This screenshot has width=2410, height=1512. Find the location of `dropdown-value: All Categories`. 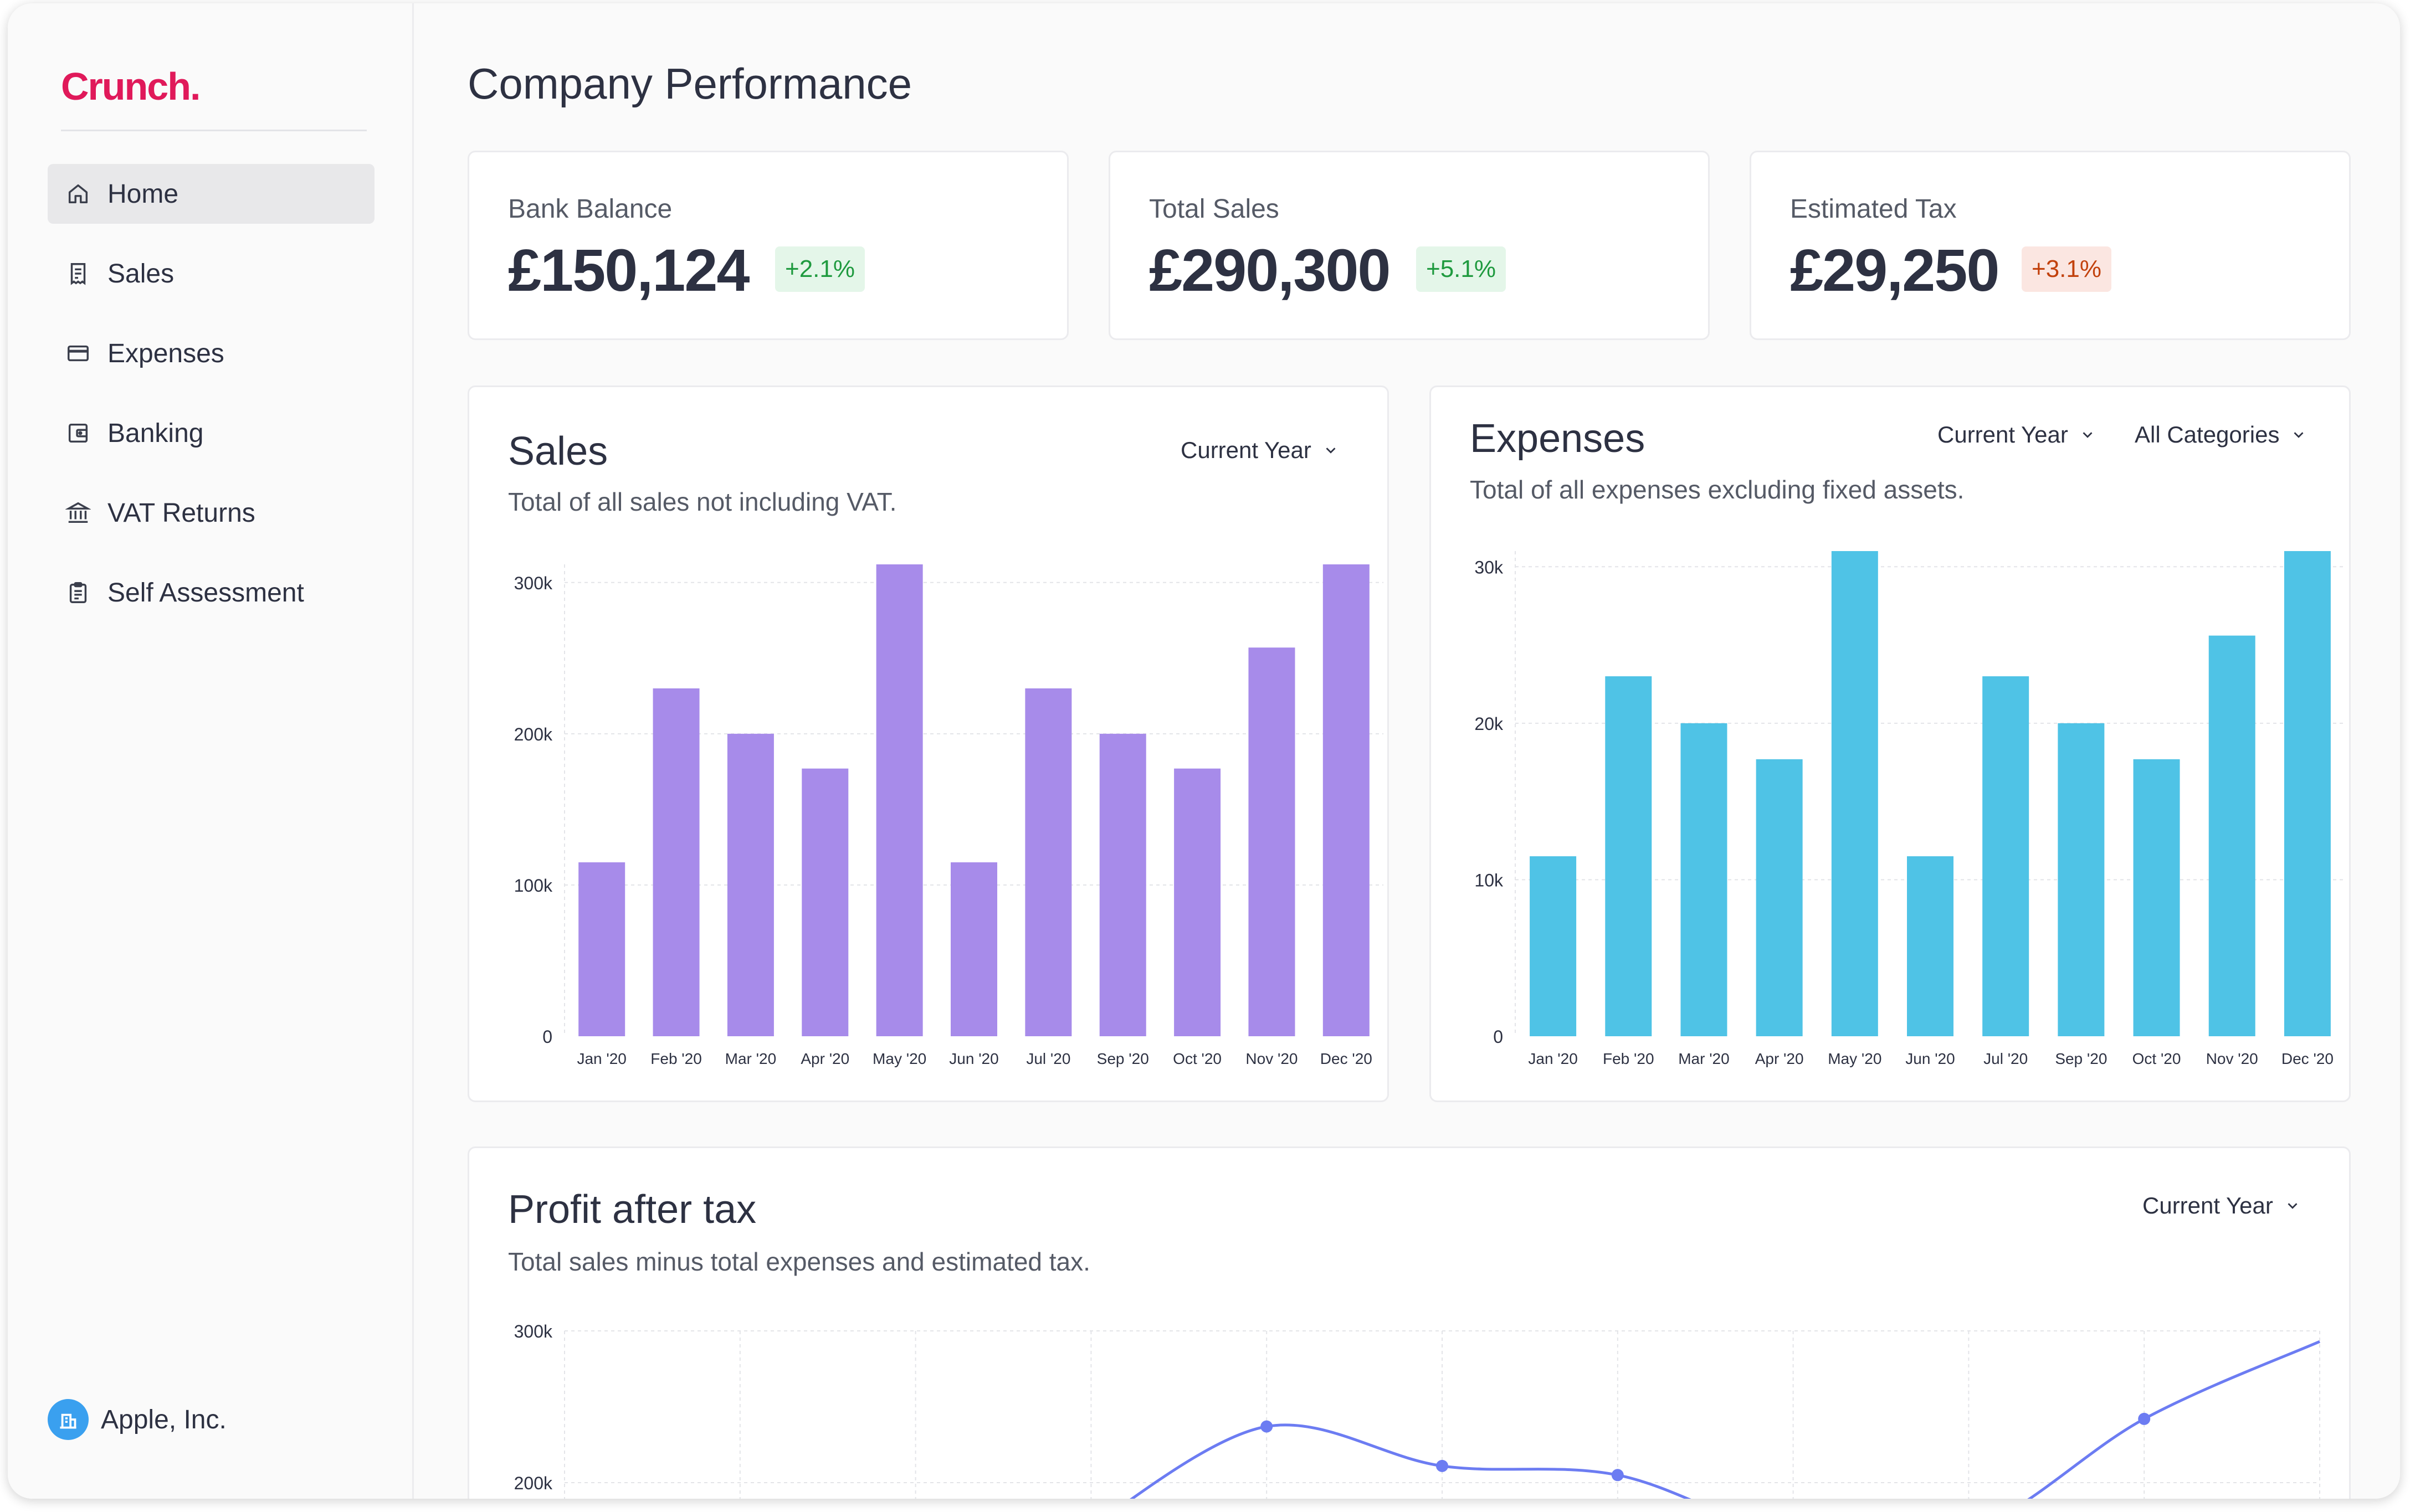

dropdown-value: All Categories is located at coordinates (2207, 435).